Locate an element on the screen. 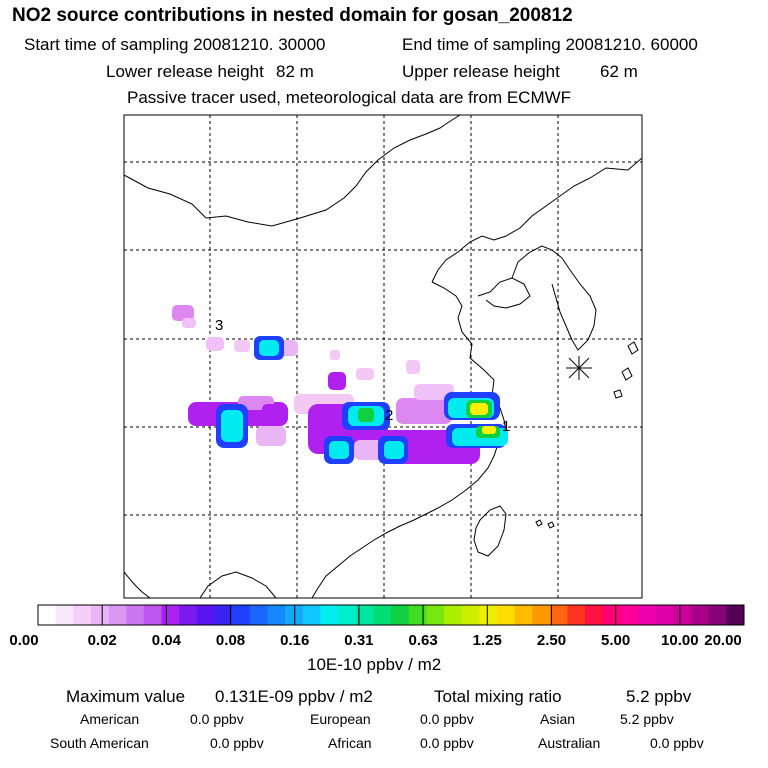 The image size is (768, 768). colorbar-tick-label: 0.00 is located at coordinates (24, 640).